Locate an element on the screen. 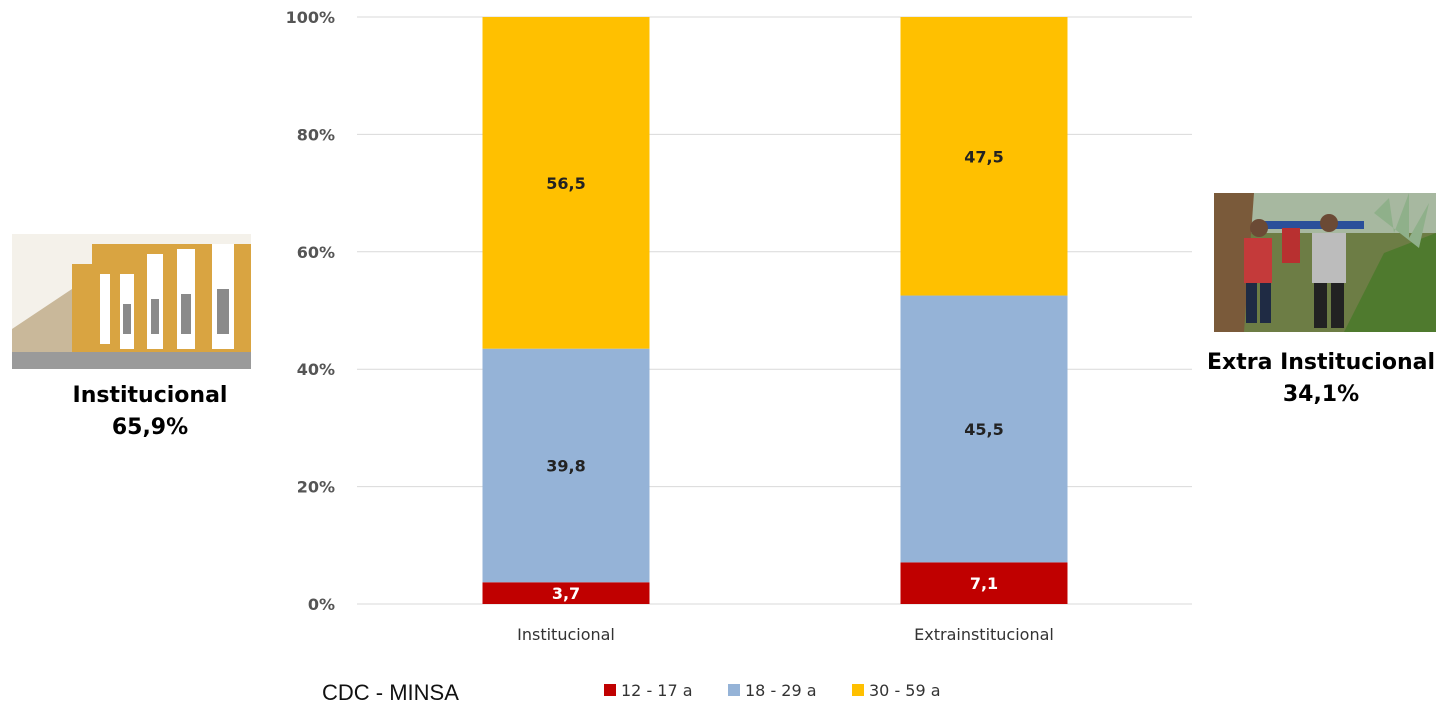  panel-value: 34,1% is located at coordinates (1321, 394).